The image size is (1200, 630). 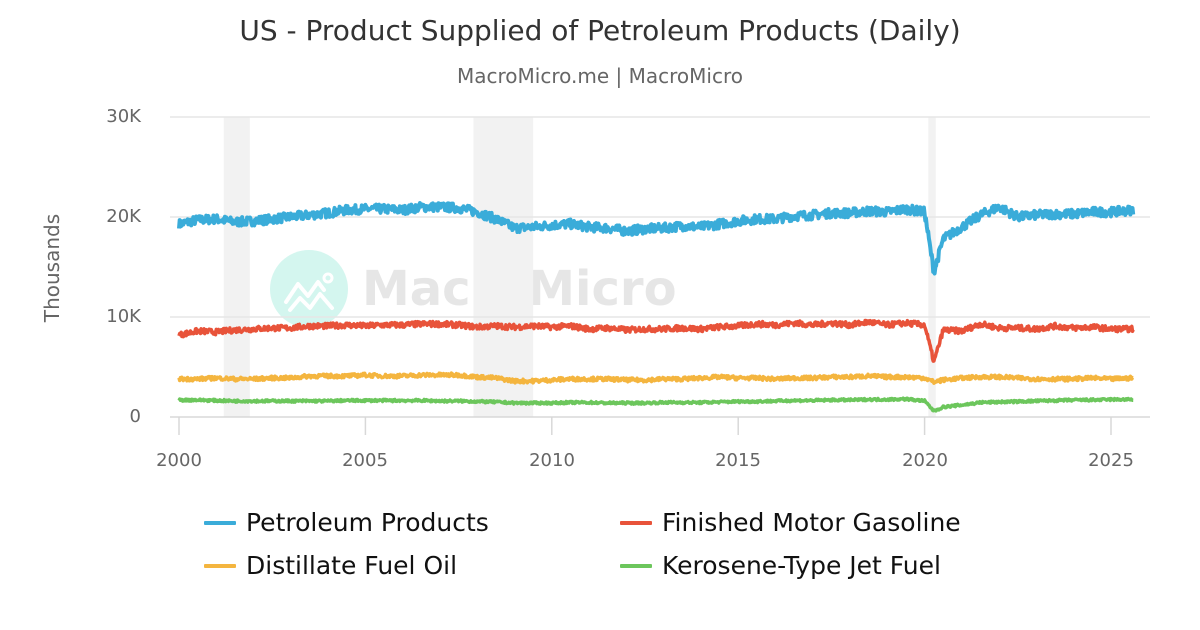 I want to click on x-tick-2020: 2020, so click(x=925, y=460).